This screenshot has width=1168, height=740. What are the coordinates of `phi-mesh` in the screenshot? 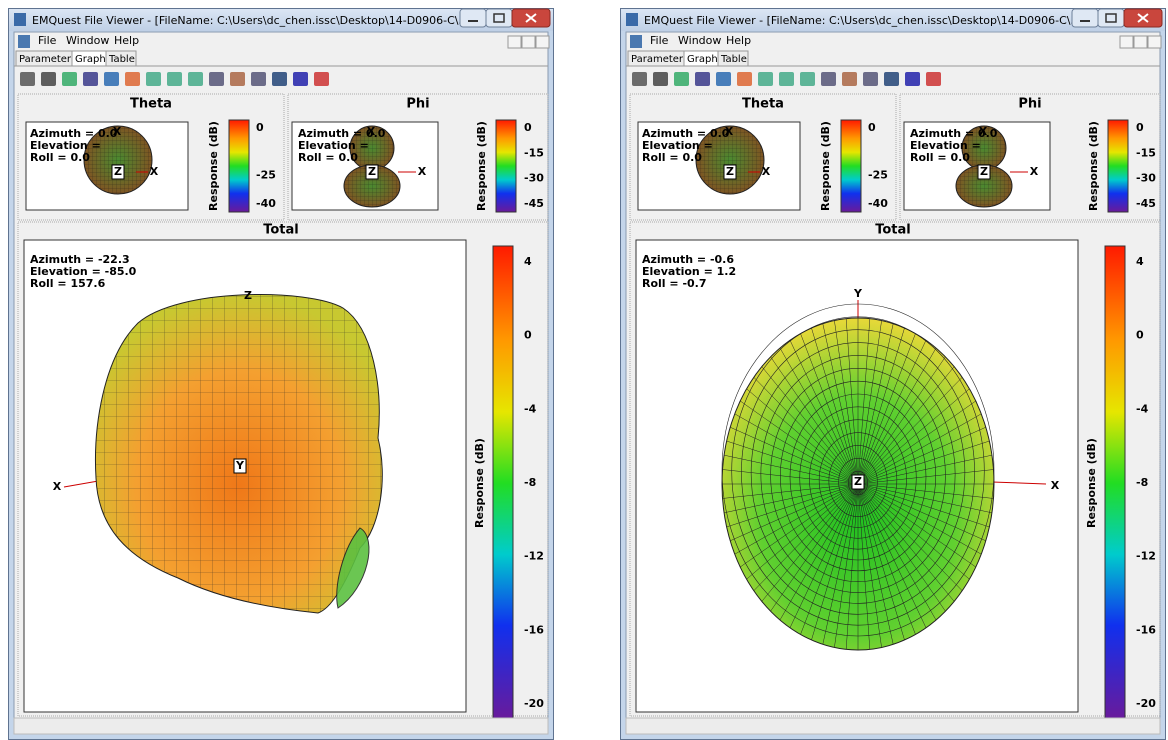 It's located at (984, 148).